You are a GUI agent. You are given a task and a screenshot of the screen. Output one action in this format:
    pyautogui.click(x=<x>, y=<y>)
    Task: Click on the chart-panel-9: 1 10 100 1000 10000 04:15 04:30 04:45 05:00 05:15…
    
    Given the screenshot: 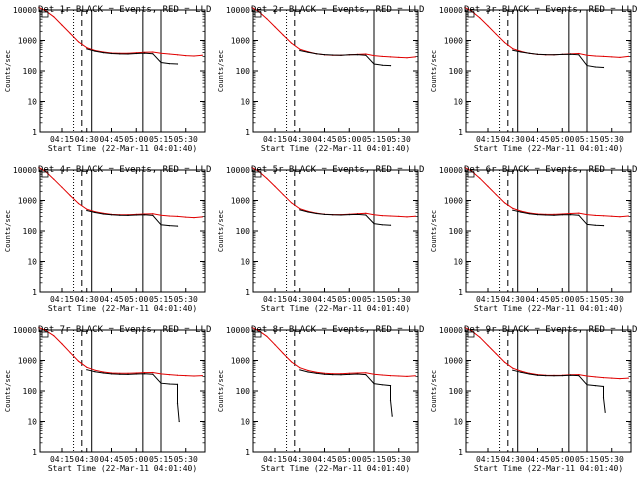 What is the action you would take?
    pyautogui.click(x=533, y=399)
    